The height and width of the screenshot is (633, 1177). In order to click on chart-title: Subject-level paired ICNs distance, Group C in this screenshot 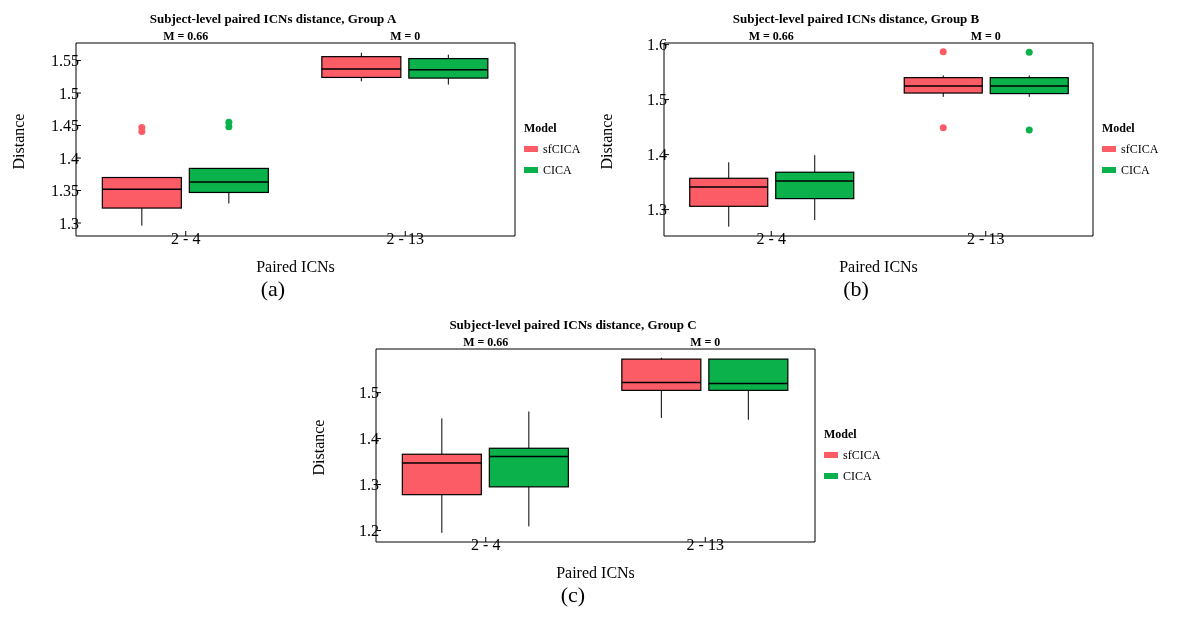, I will do `click(573, 325)`.